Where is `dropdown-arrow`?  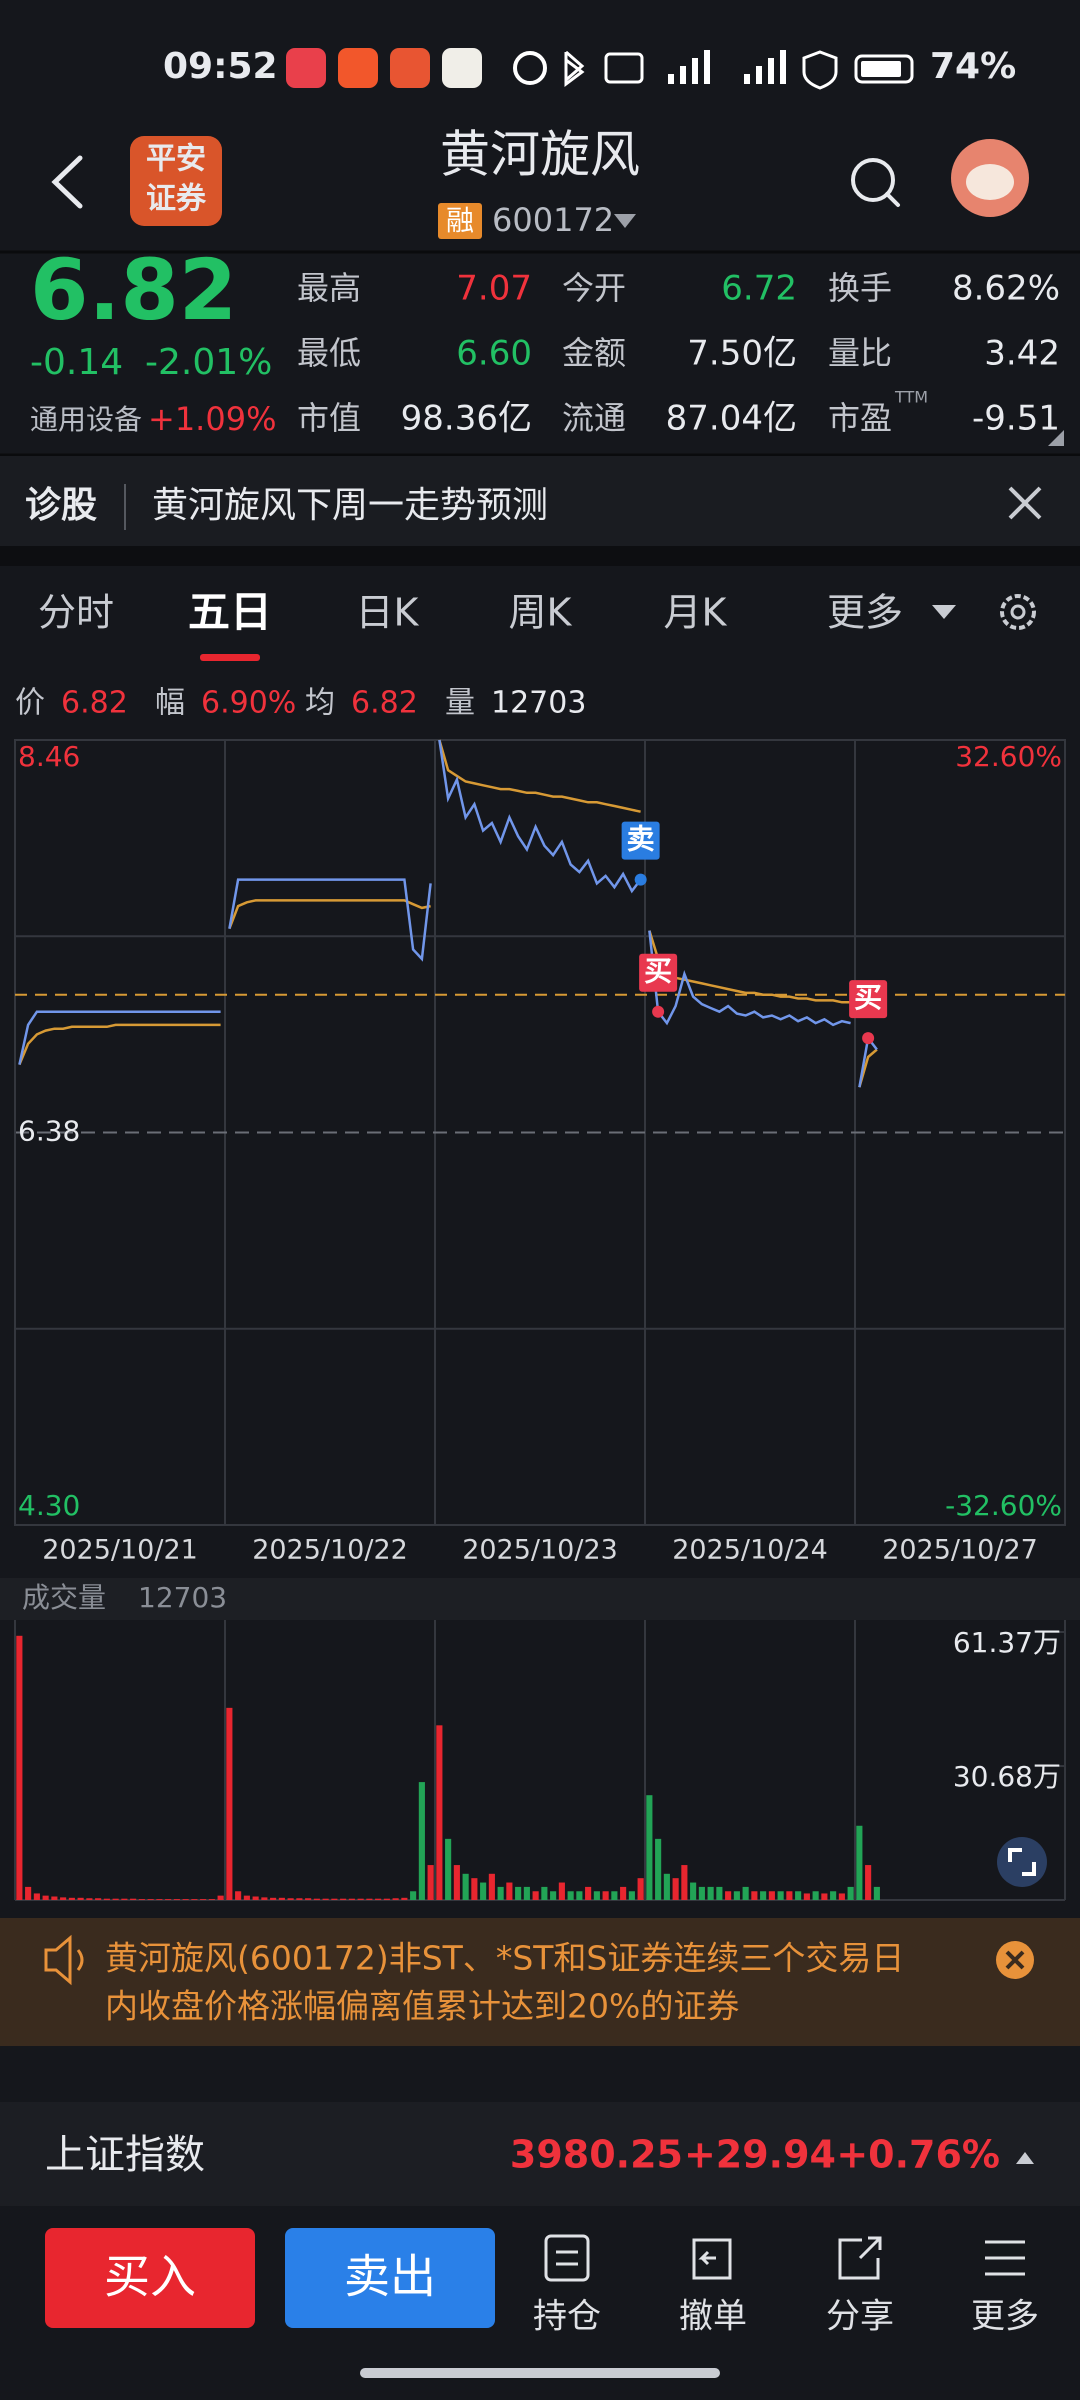 dropdown-arrow is located at coordinates (625, 221).